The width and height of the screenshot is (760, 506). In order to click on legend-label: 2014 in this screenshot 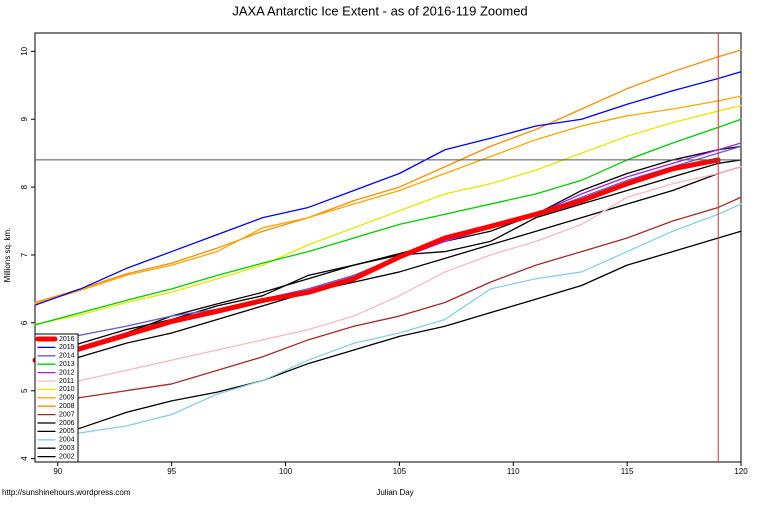, I will do `click(67, 356)`.